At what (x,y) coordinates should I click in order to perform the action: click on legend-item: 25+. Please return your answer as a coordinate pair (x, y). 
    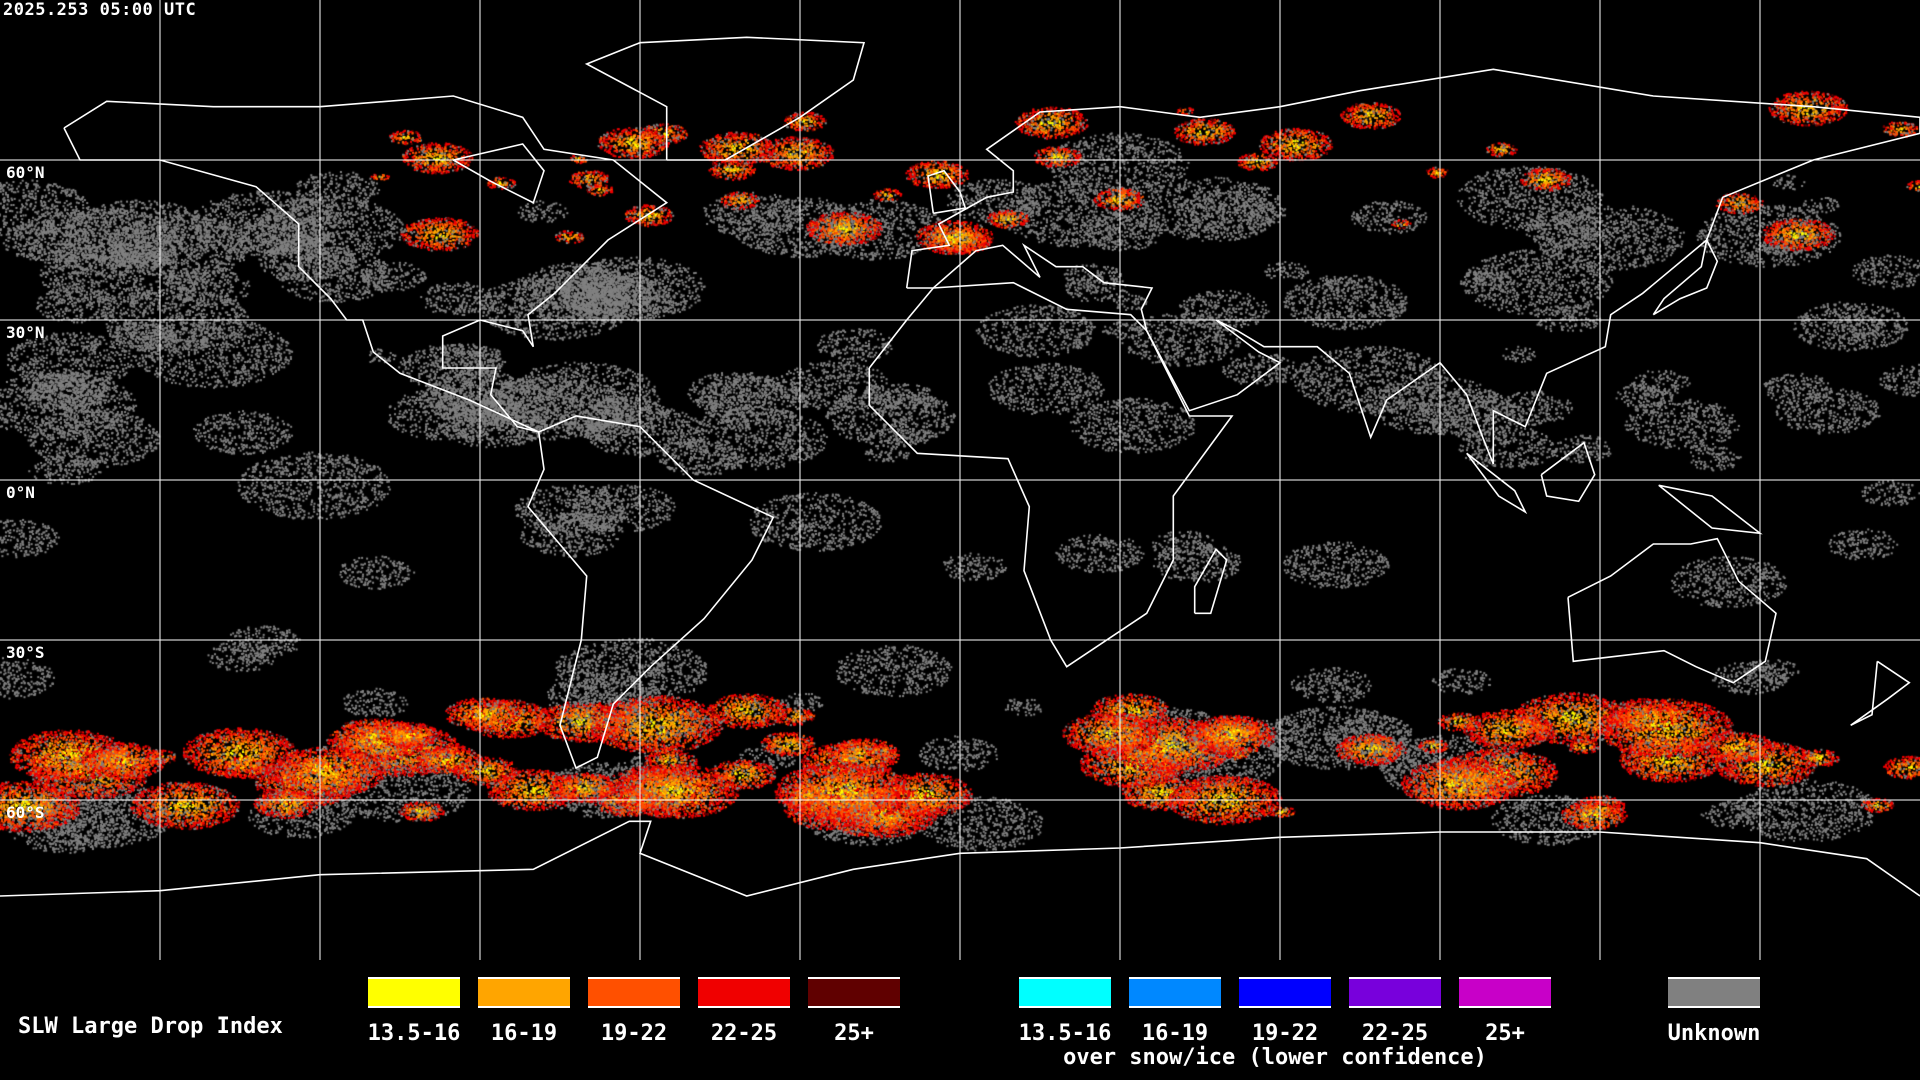
    Looking at the image, I should click on (854, 1011).